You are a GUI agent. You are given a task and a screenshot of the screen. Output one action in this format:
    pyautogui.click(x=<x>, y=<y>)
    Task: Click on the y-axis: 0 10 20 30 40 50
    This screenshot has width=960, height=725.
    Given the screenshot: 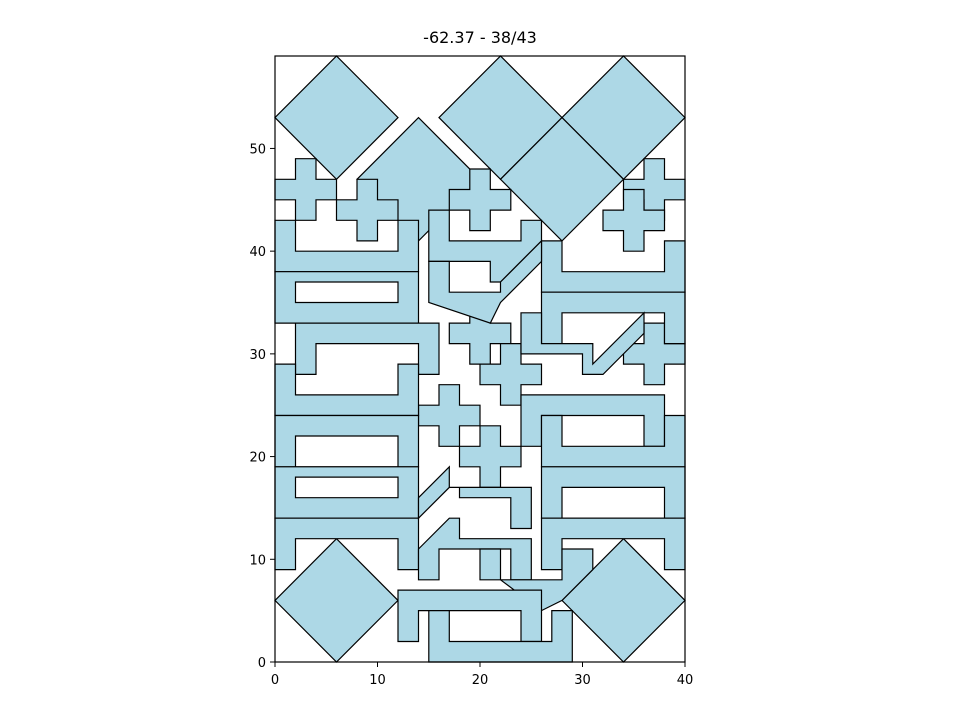 What is the action you would take?
    pyautogui.click(x=262, y=406)
    